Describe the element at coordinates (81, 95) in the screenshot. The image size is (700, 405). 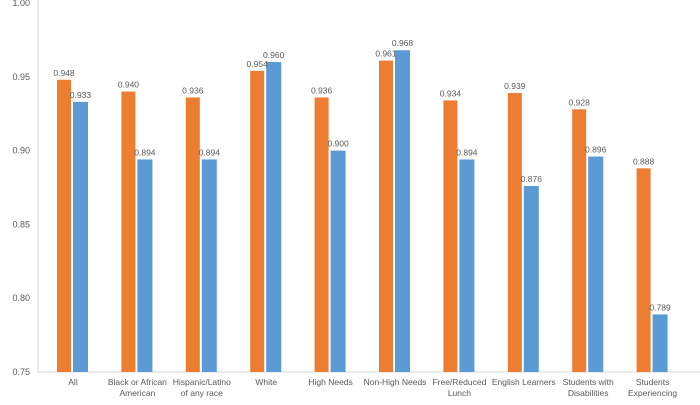
I see `data-label: 0.933` at that location.